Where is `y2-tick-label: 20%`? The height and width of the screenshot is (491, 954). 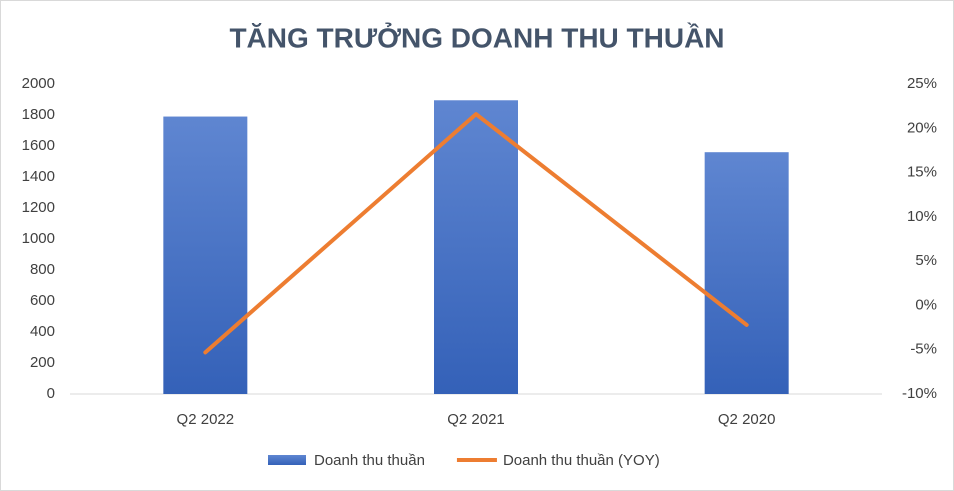
y2-tick-label: 20% is located at coordinates (922, 127).